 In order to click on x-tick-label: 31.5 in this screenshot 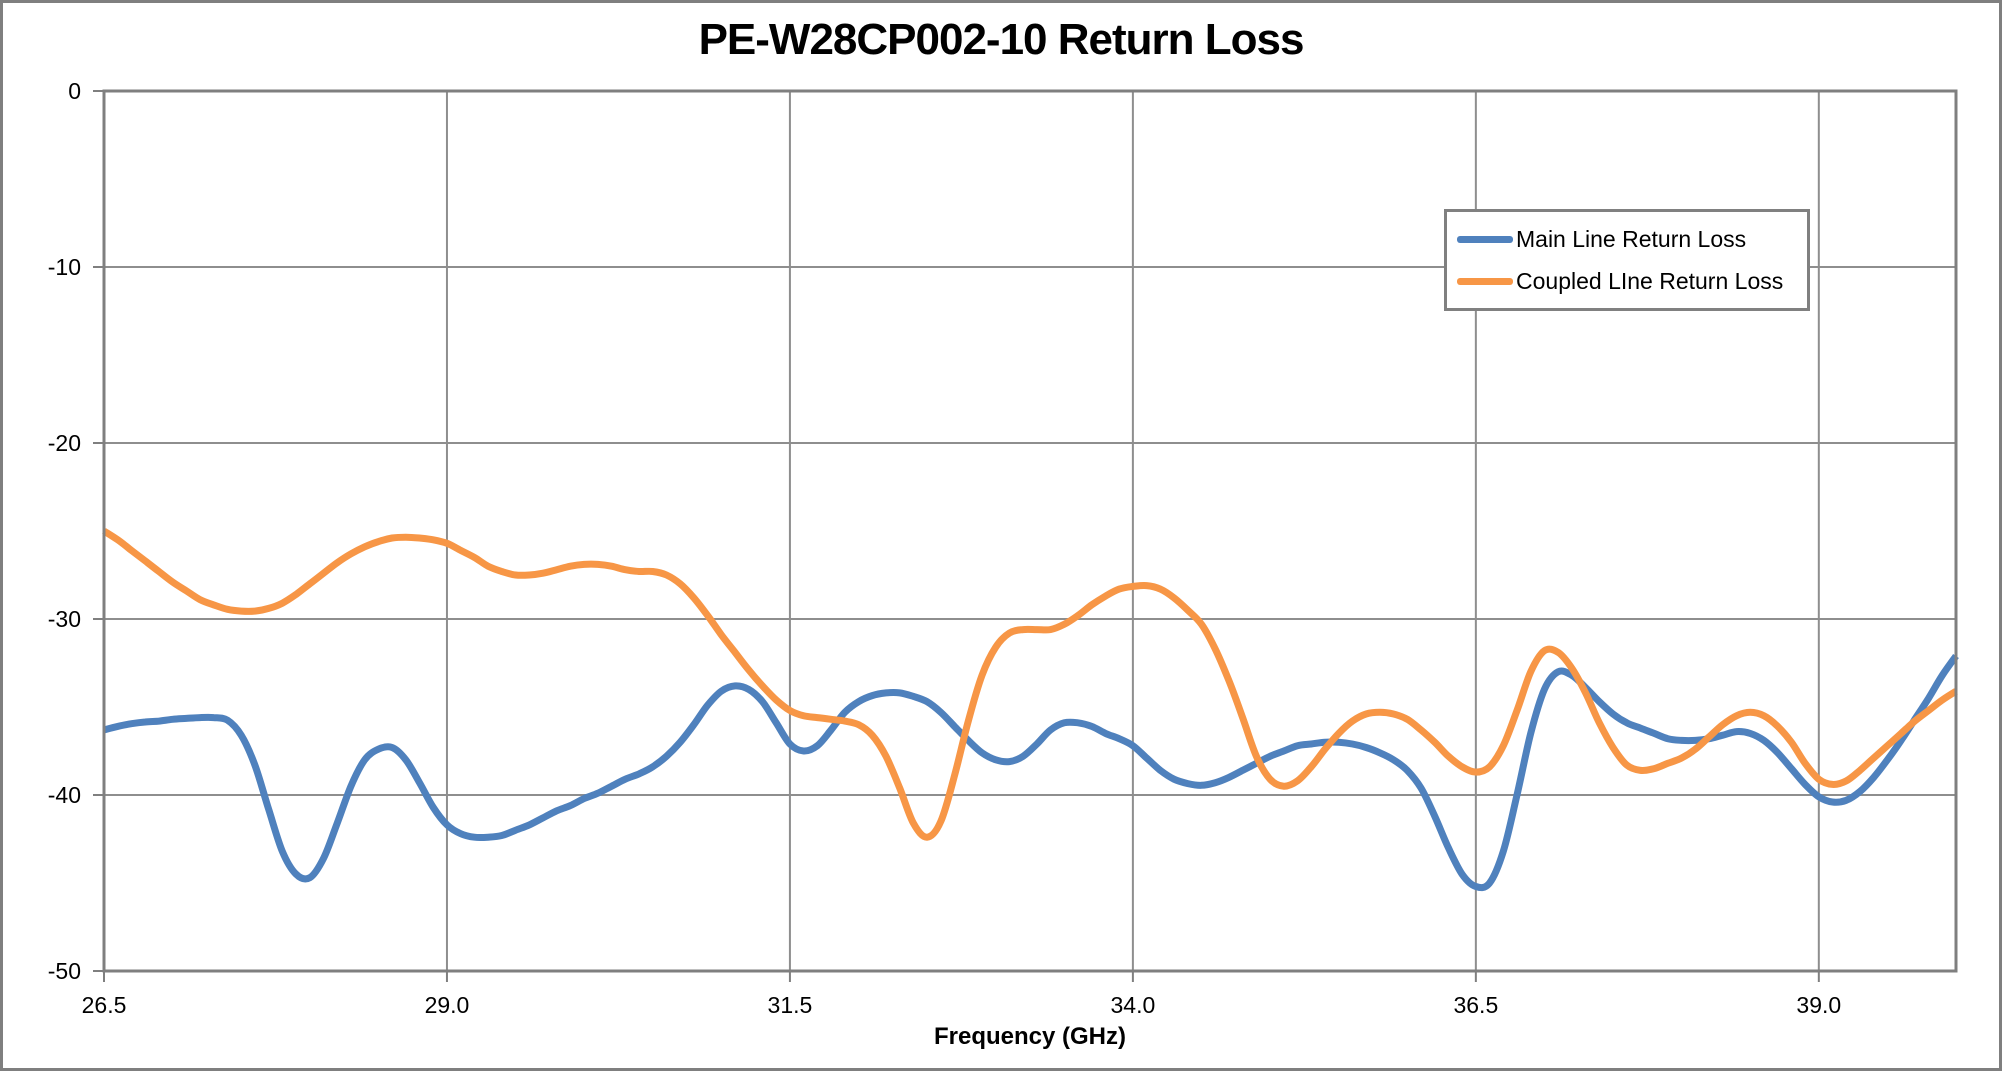, I will do `click(790, 1005)`.